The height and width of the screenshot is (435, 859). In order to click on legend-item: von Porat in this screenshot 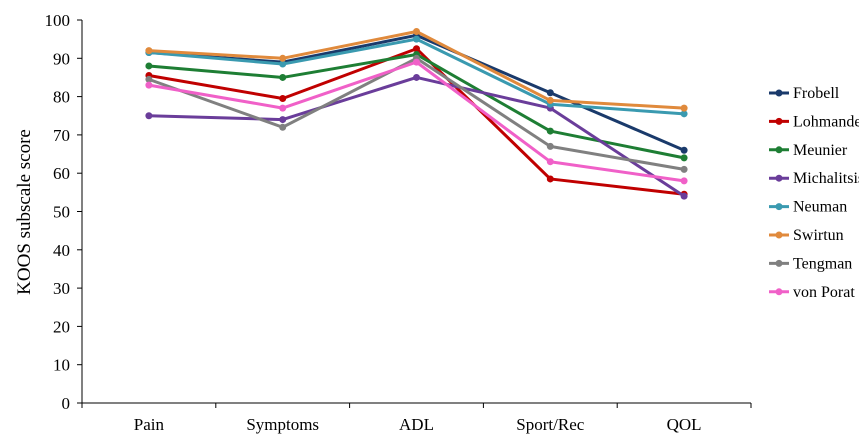, I will do `click(812, 292)`.